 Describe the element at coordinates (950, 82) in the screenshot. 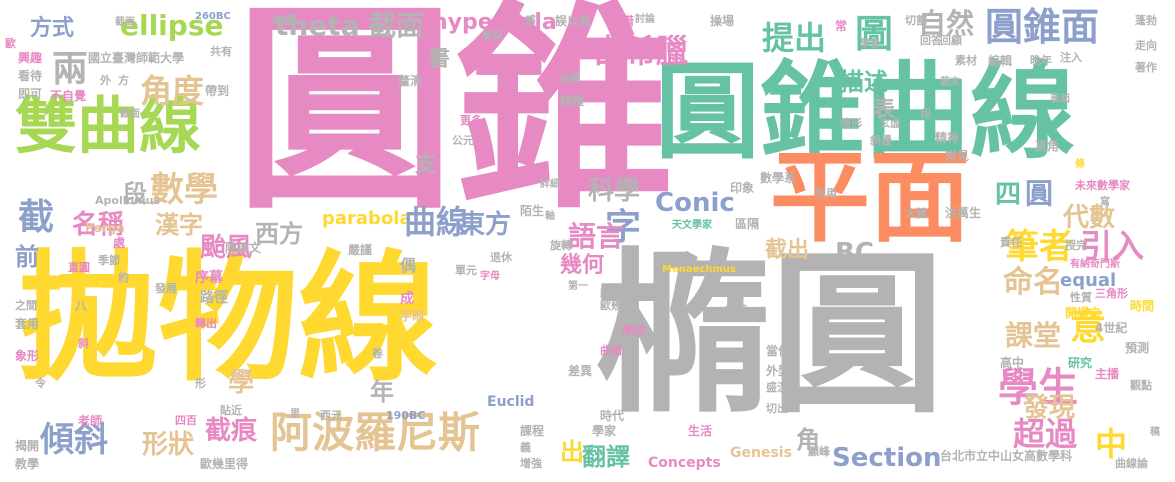

I see `word-176: 截來` at that location.